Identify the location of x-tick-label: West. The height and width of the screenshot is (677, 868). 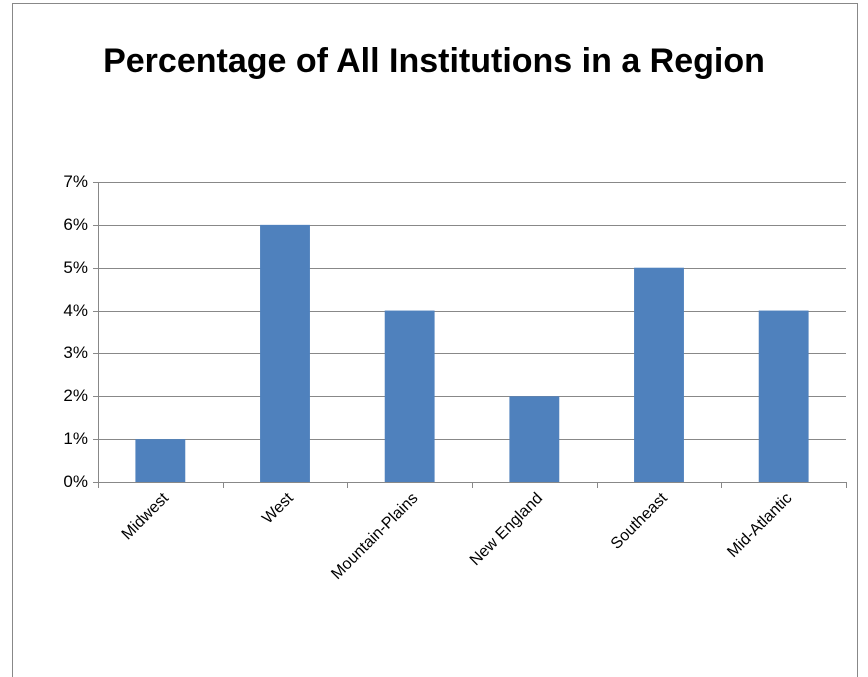
(278, 508).